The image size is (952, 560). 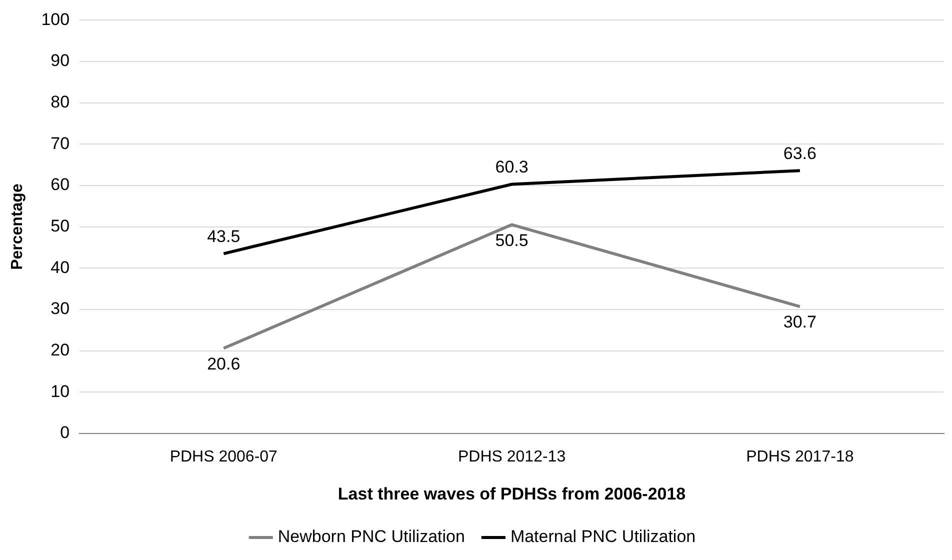 I want to click on y-tick-label: 80, so click(x=60, y=102).